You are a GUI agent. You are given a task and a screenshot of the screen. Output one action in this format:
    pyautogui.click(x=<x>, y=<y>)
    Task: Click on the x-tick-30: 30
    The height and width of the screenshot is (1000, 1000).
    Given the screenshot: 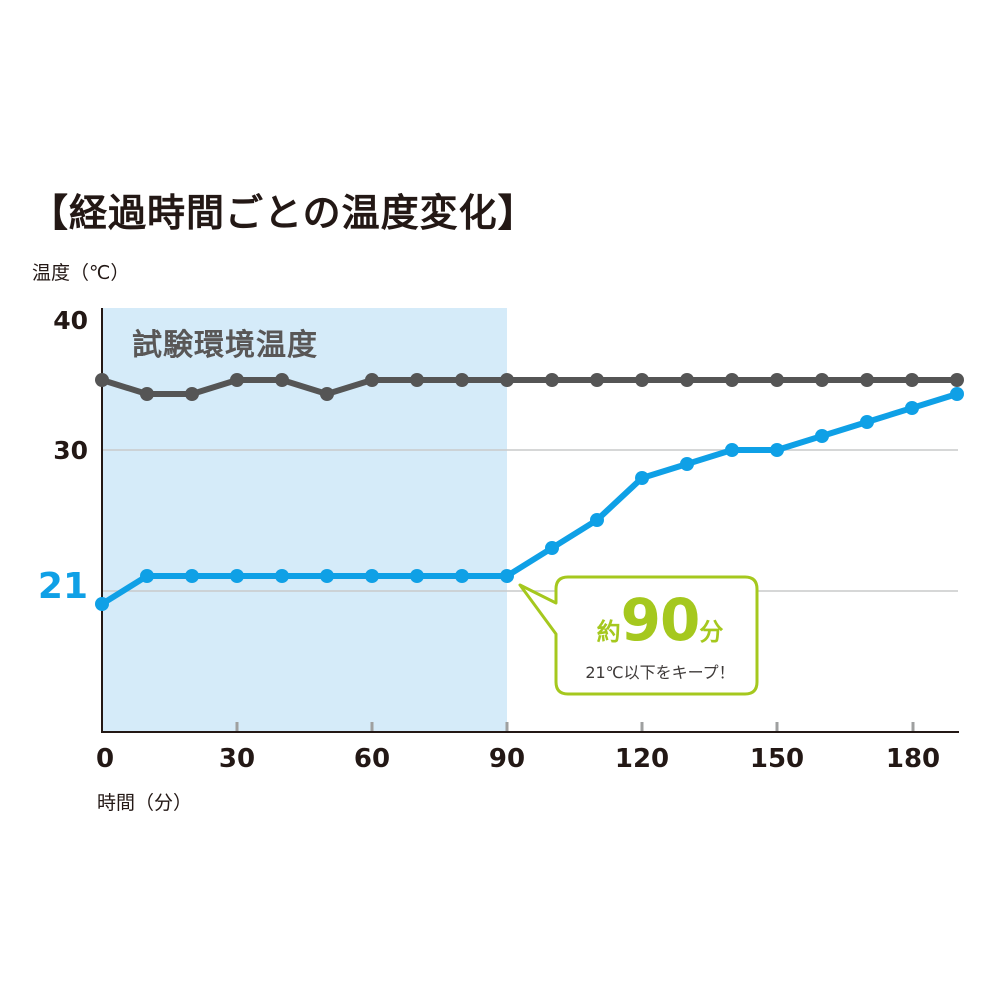 What is the action you would take?
    pyautogui.click(x=237, y=759)
    